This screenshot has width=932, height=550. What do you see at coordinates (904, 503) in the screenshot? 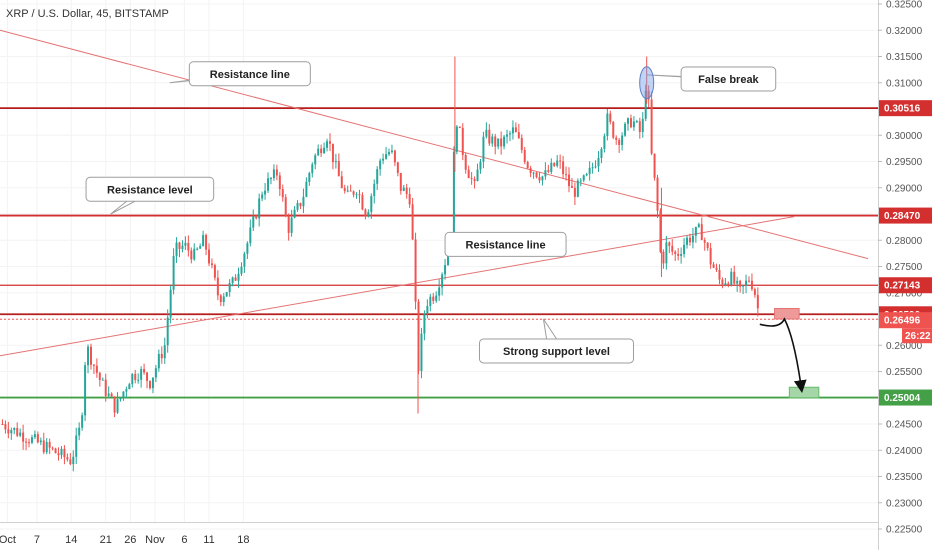
I see `y-tick-label: 0.23000` at bounding box center [904, 503].